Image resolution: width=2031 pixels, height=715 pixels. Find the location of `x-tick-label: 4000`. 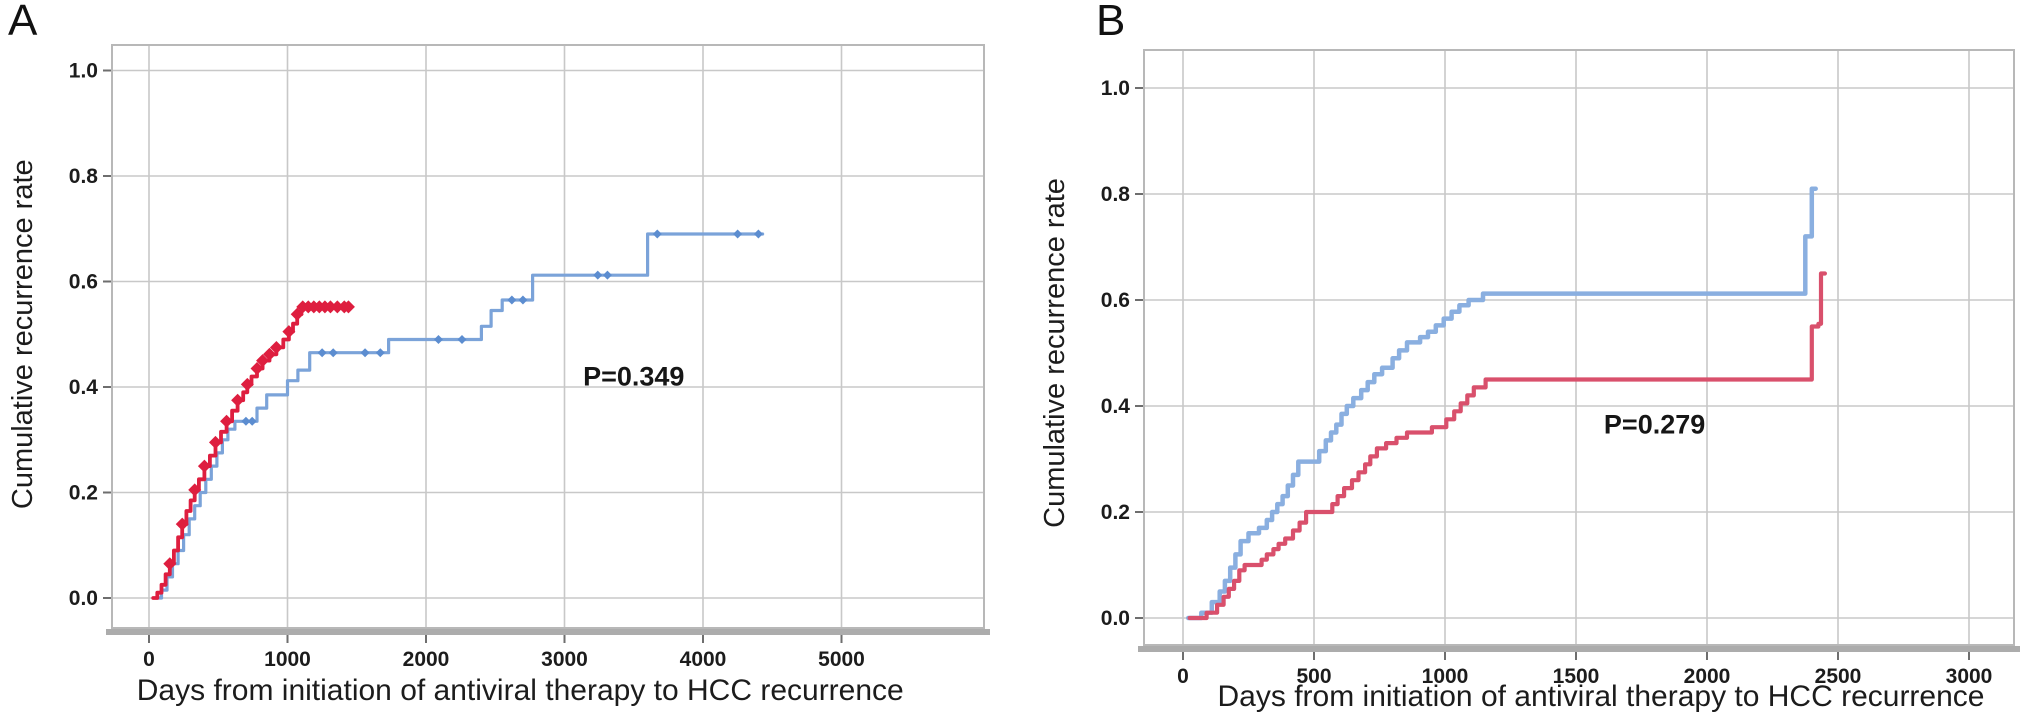

x-tick-label: 4000 is located at coordinates (703, 659).